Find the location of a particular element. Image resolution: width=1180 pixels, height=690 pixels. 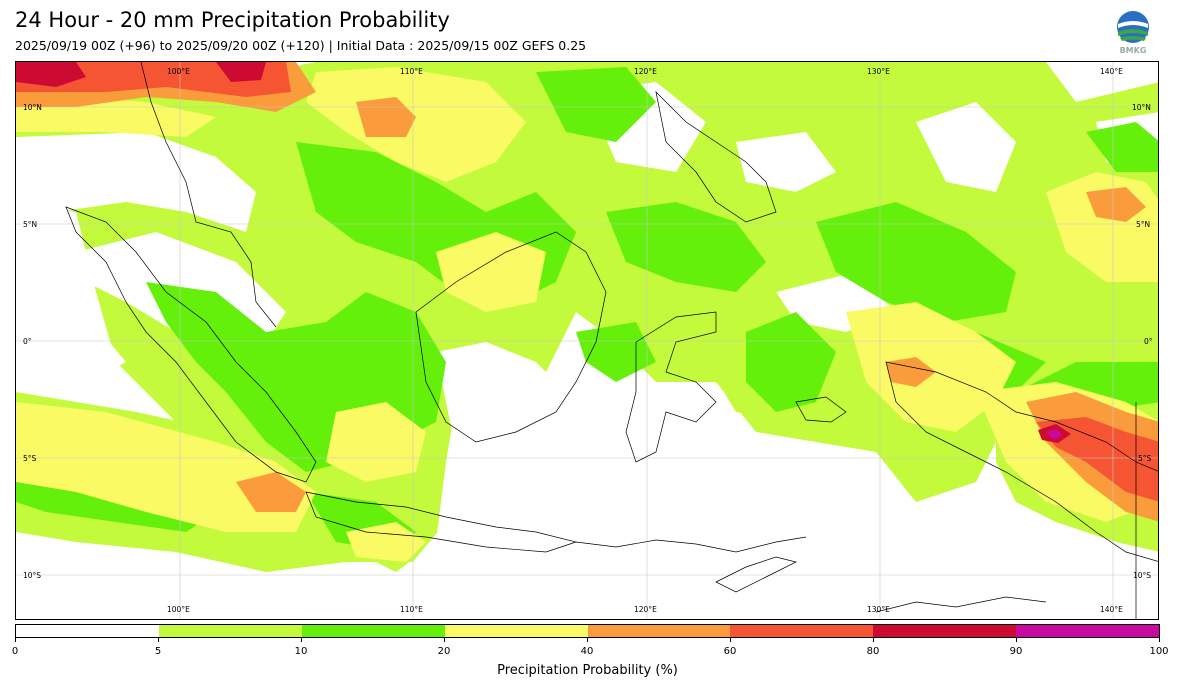

lat-label-left-10n: 10°N is located at coordinates (32, 107).